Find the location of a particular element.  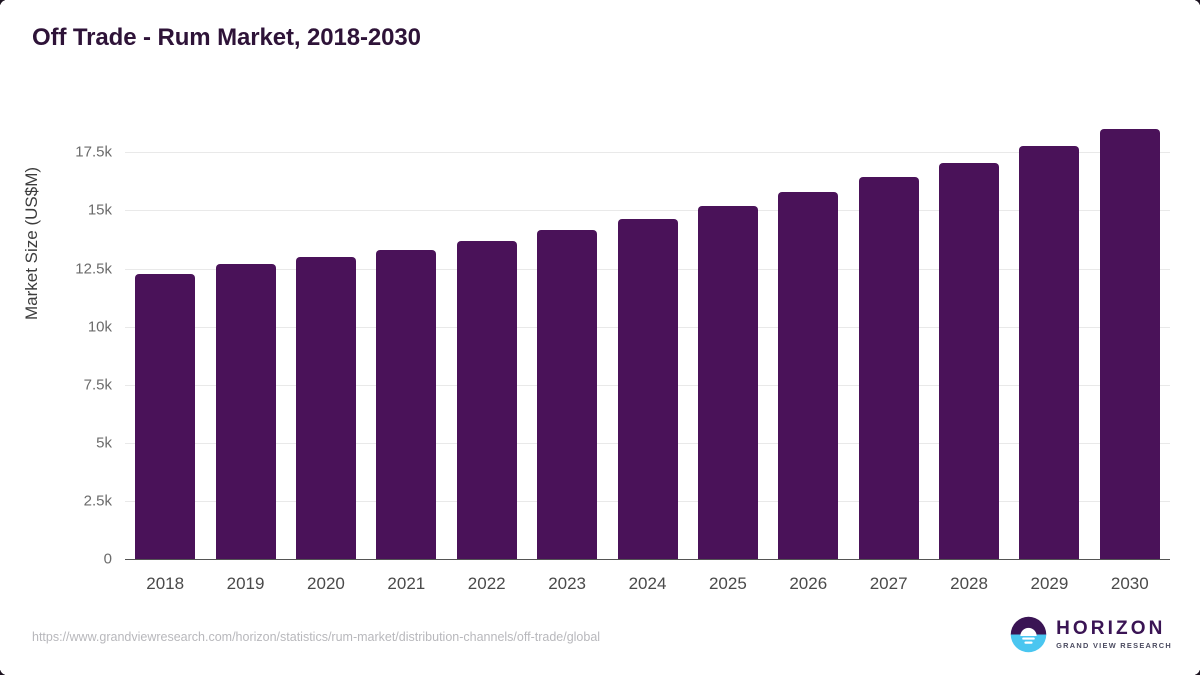

logo-wordmark: HORIZON is located at coordinates (1111, 629).